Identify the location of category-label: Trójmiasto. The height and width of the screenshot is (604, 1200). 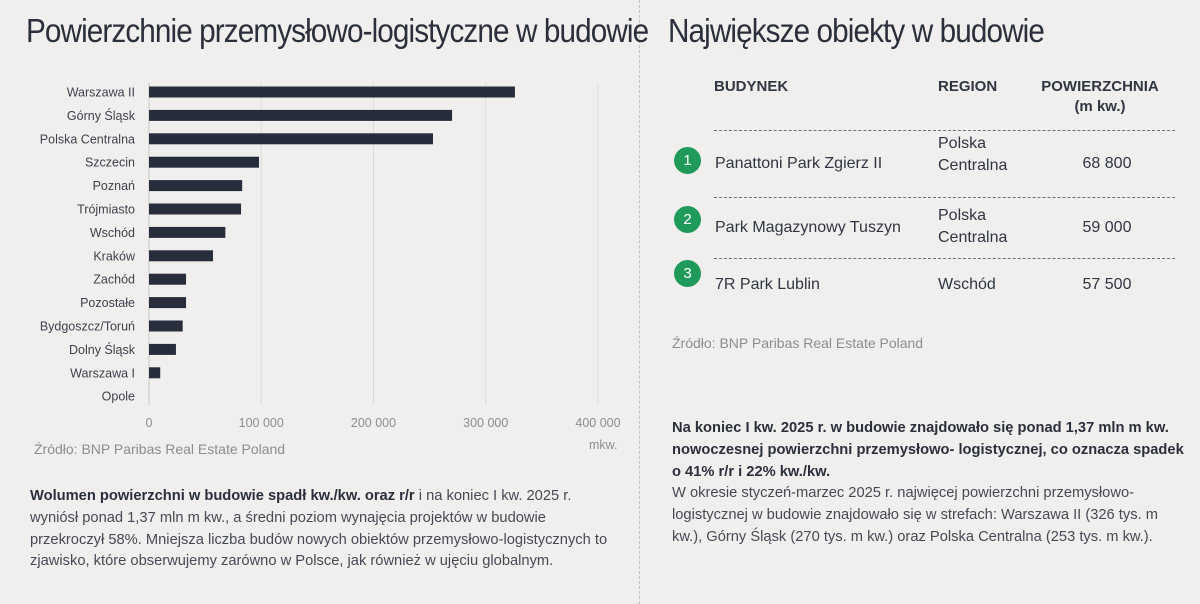
(106, 210).